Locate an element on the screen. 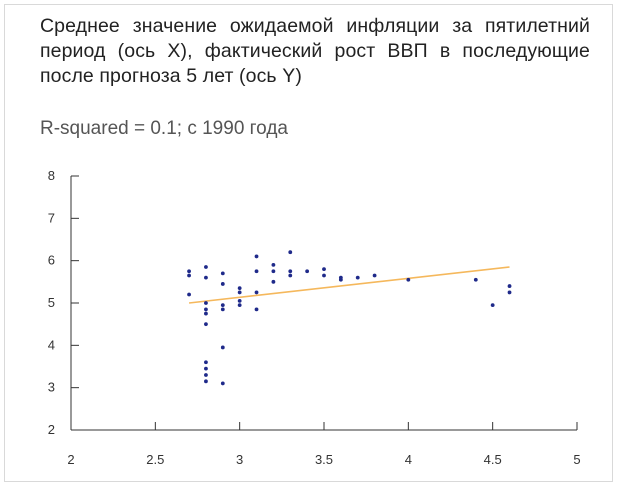 The height and width of the screenshot is (488, 619). y-tick-label: 5 is located at coordinates (51, 302).